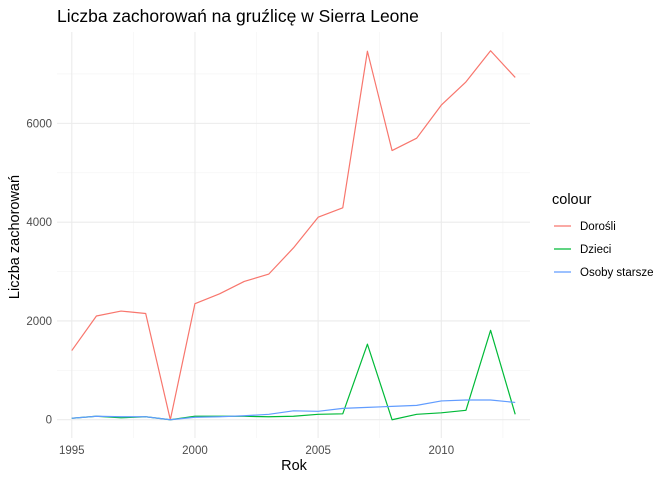 The width and height of the screenshot is (672, 480). What do you see at coordinates (195, 451) in the screenshot?
I see `x-tick-label: 2000` at bounding box center [195, 451].